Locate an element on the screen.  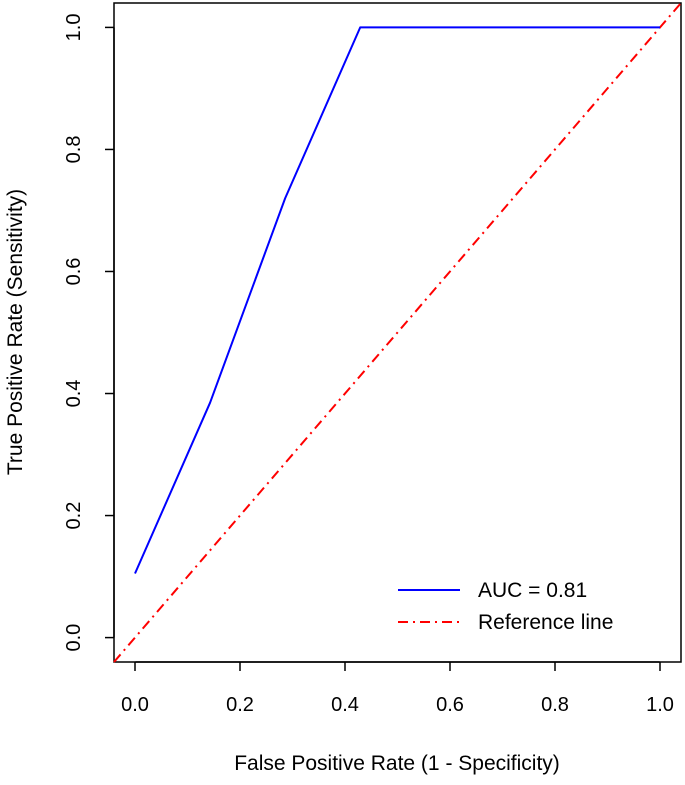
y-tick-label-1: 0.2 is located at coordinates (74, 516).